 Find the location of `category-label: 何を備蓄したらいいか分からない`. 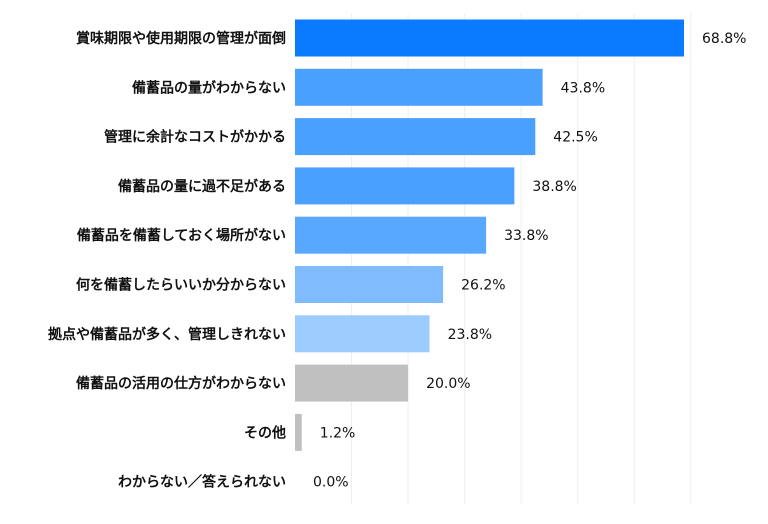

category-label: 何を備蓄したらいいか分からない is located at coordinates (181, 285).